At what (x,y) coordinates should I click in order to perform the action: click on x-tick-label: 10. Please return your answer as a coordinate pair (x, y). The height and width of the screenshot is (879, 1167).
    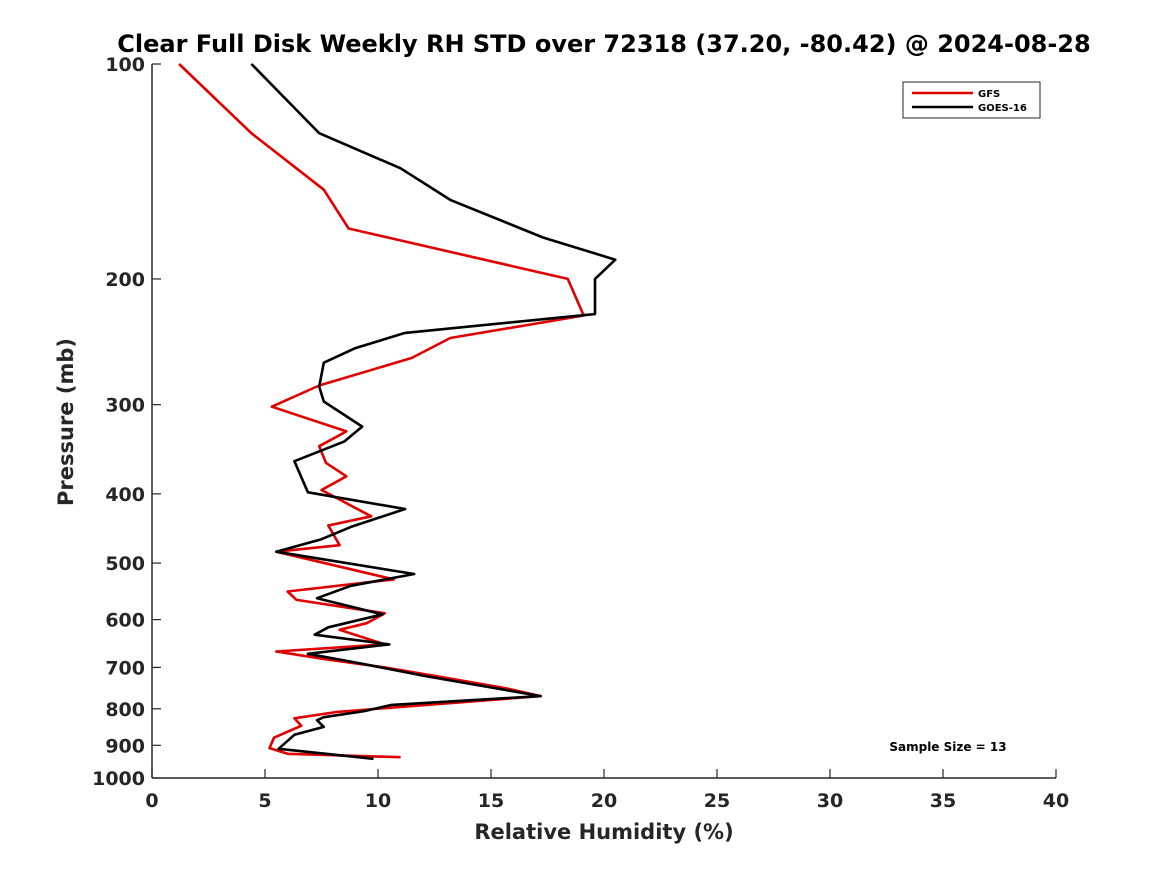
    Looking at the image, I should click on (378, 801).